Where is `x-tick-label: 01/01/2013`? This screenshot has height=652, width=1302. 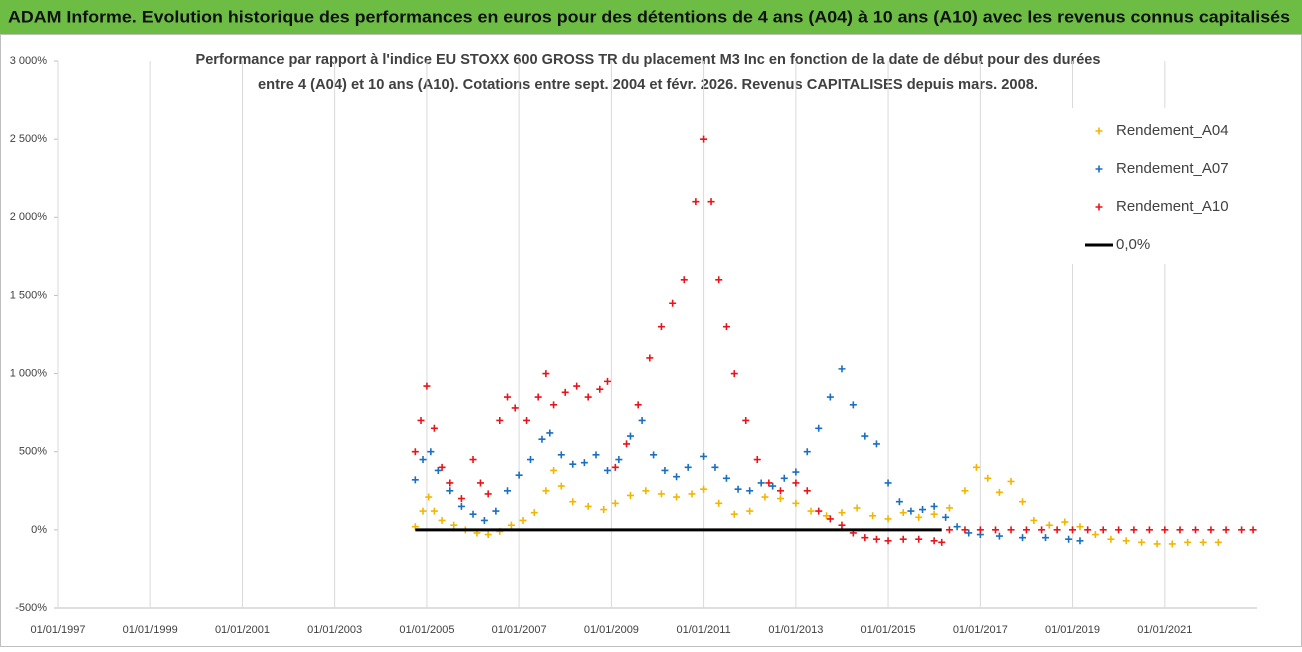 x-tick-label: 01/01/2013 is located at coordinates (795, 630).